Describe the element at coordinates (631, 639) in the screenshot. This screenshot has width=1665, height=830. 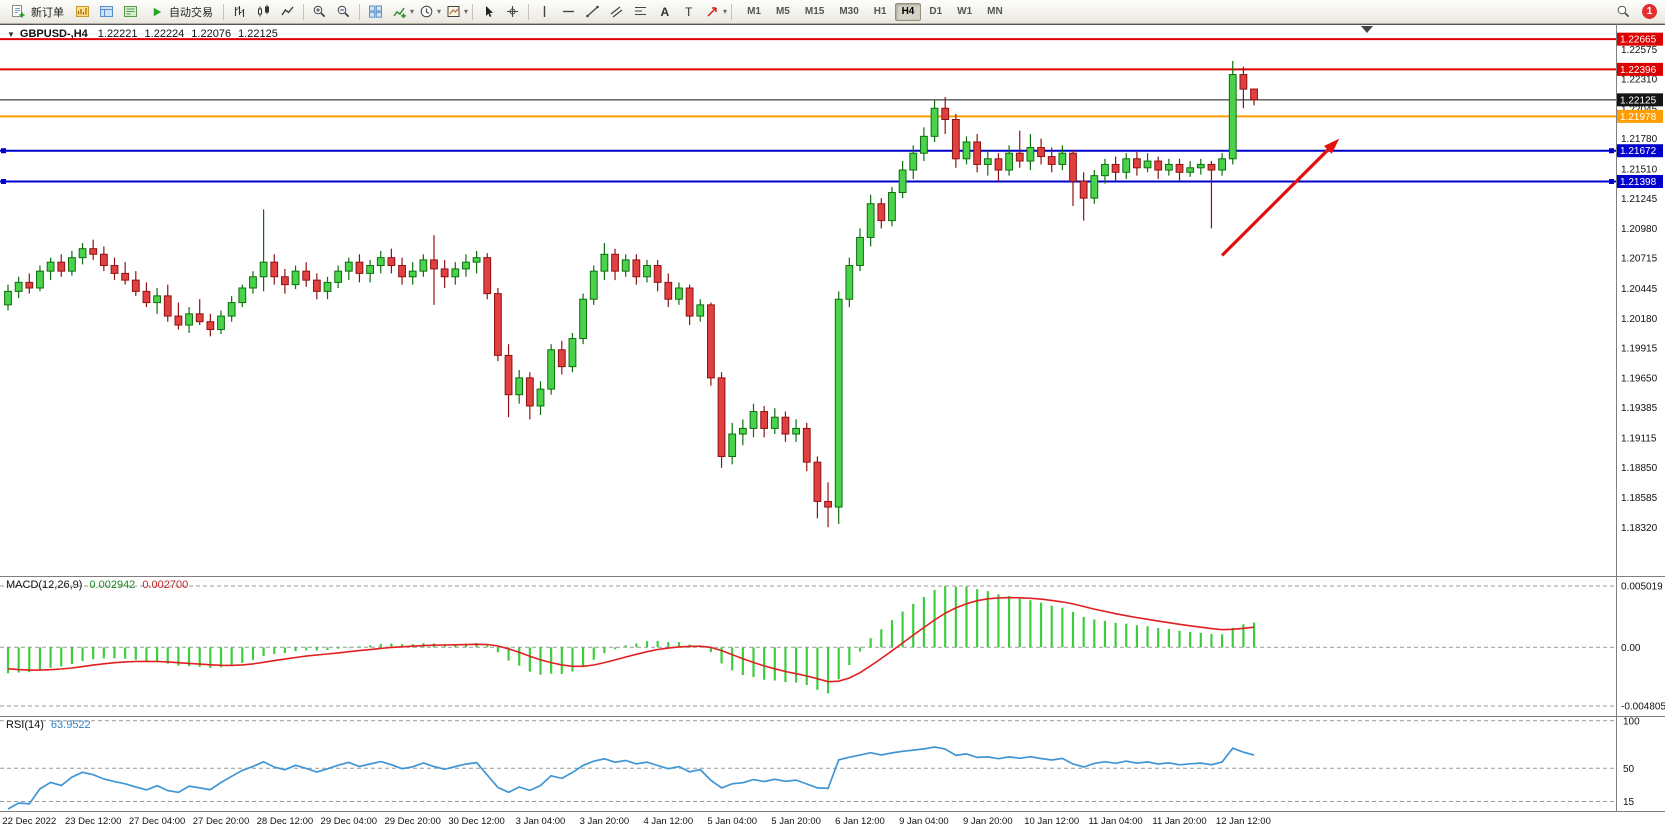
I see `macd-signal-line` at that location.